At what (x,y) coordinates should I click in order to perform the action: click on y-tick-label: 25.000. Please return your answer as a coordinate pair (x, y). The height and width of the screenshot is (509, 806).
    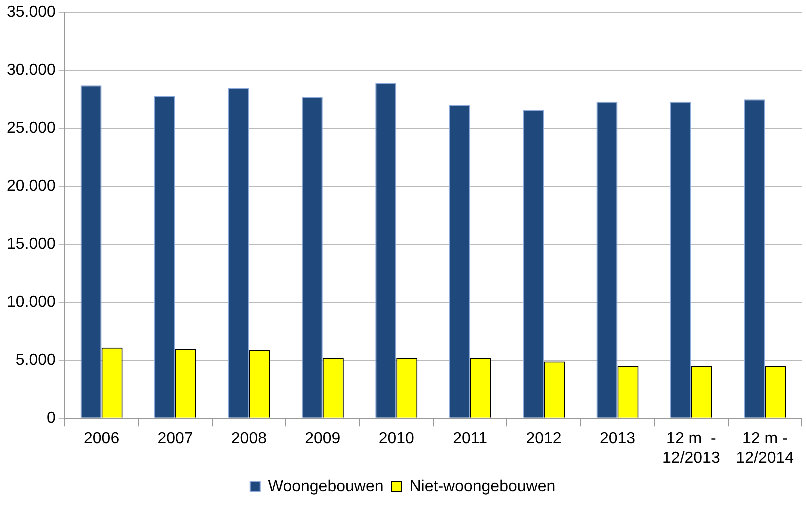
    Looking at the image, I should click on (31, 129).